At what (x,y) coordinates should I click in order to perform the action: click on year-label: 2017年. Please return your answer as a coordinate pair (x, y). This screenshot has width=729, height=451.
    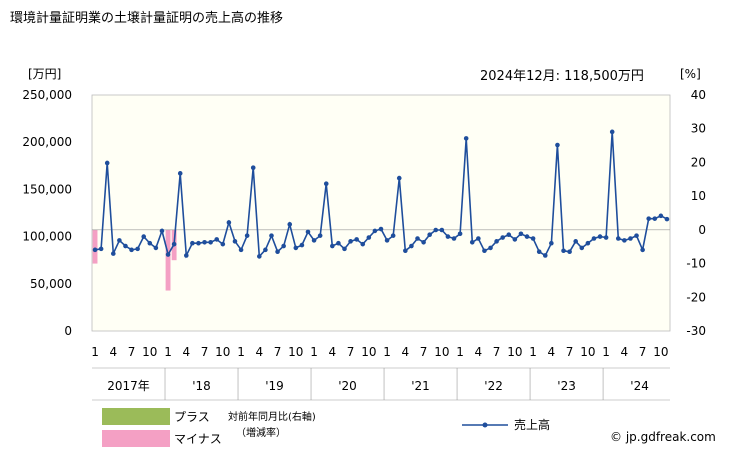
    Looking at the image, I should click on (128, 386).